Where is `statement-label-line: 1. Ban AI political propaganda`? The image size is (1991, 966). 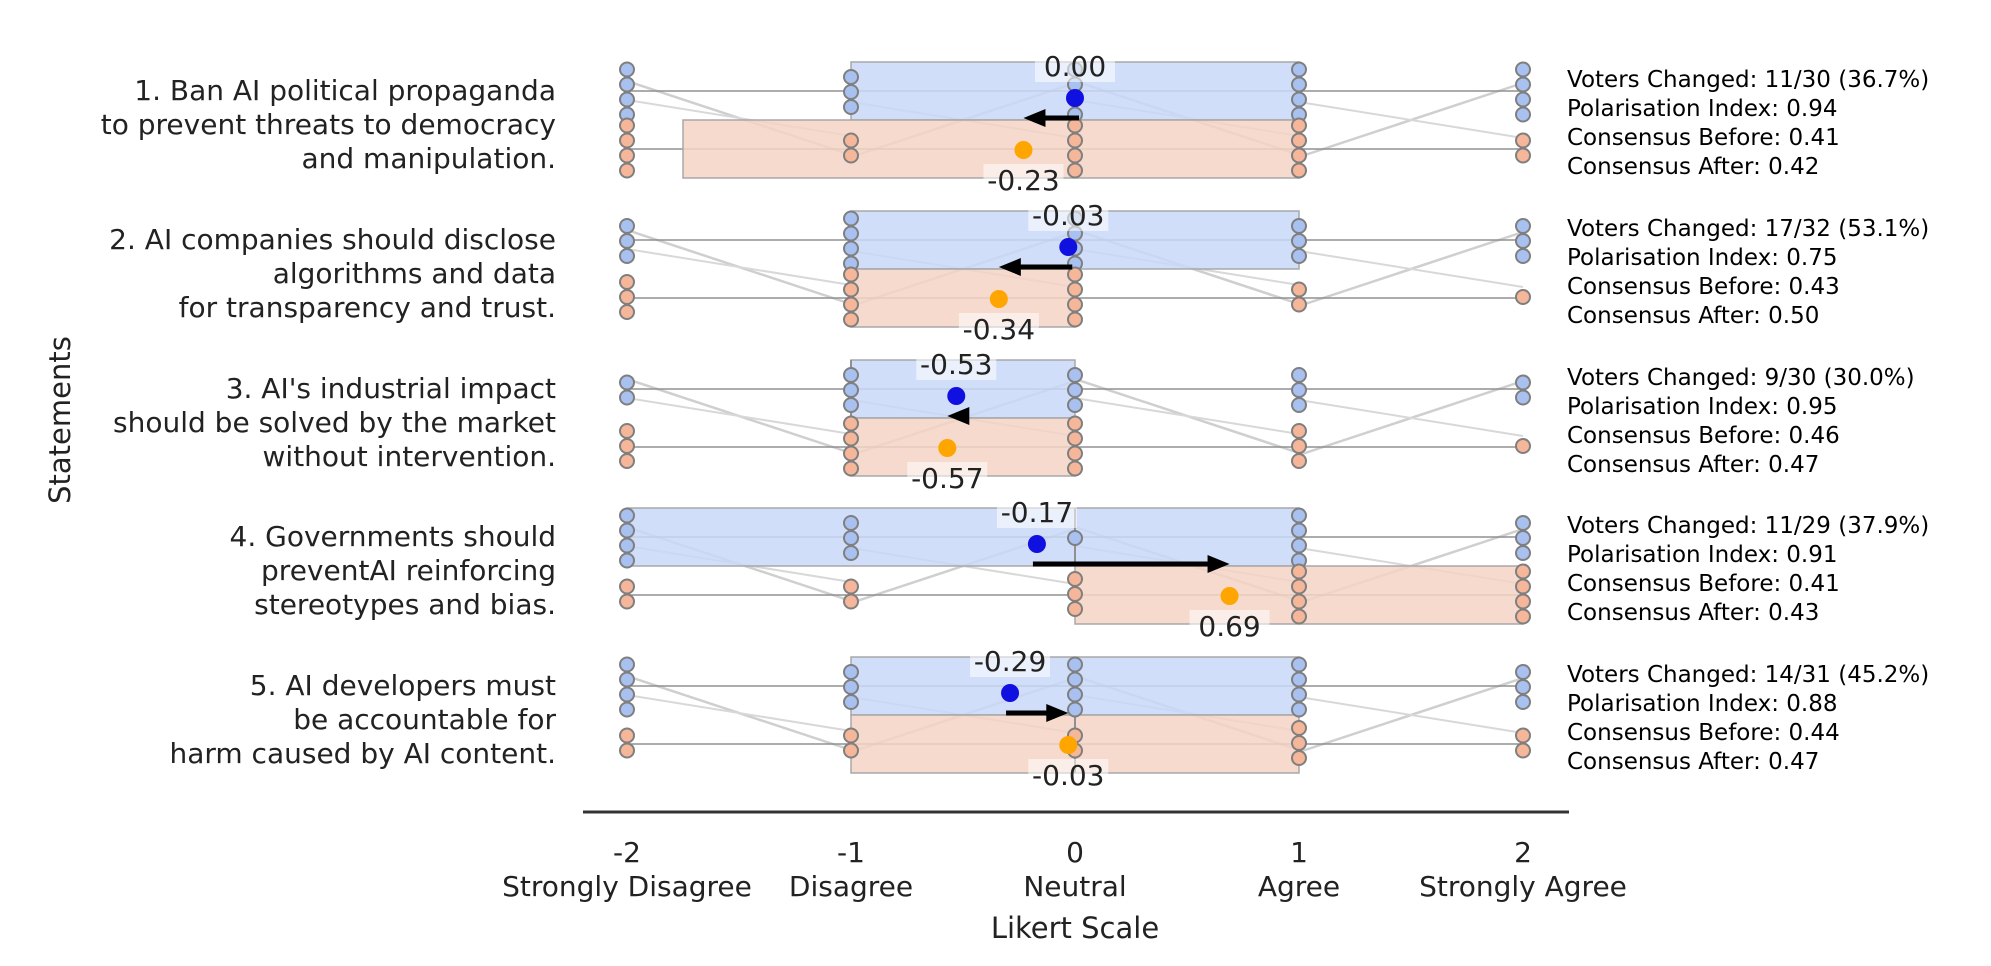
statement-label-line: 1. Ban AI political propaganda is located at coordinates (345, 90).